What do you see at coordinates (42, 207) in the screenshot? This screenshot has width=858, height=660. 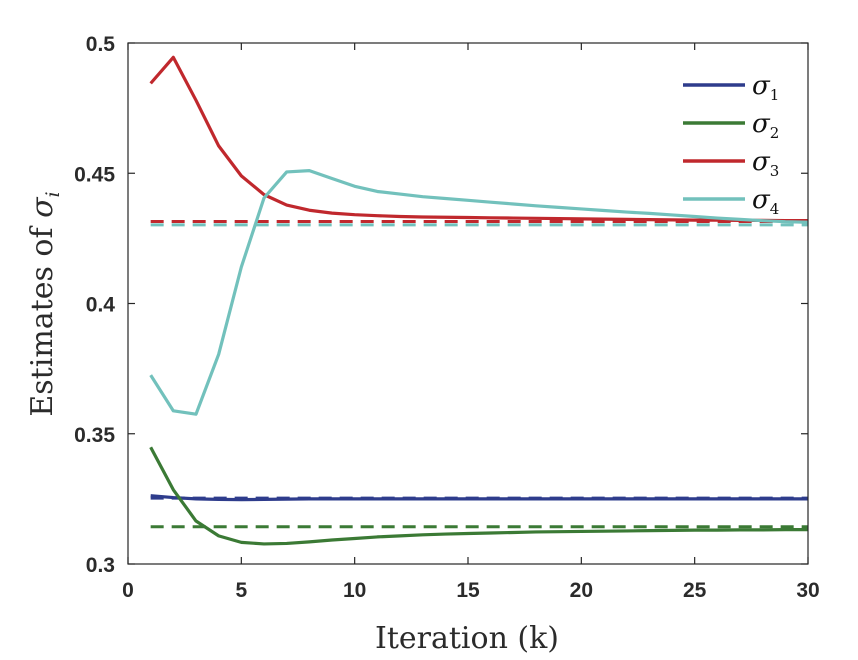 I see `y-axis-title-symbol: σ` at bounding box center [42, 207].